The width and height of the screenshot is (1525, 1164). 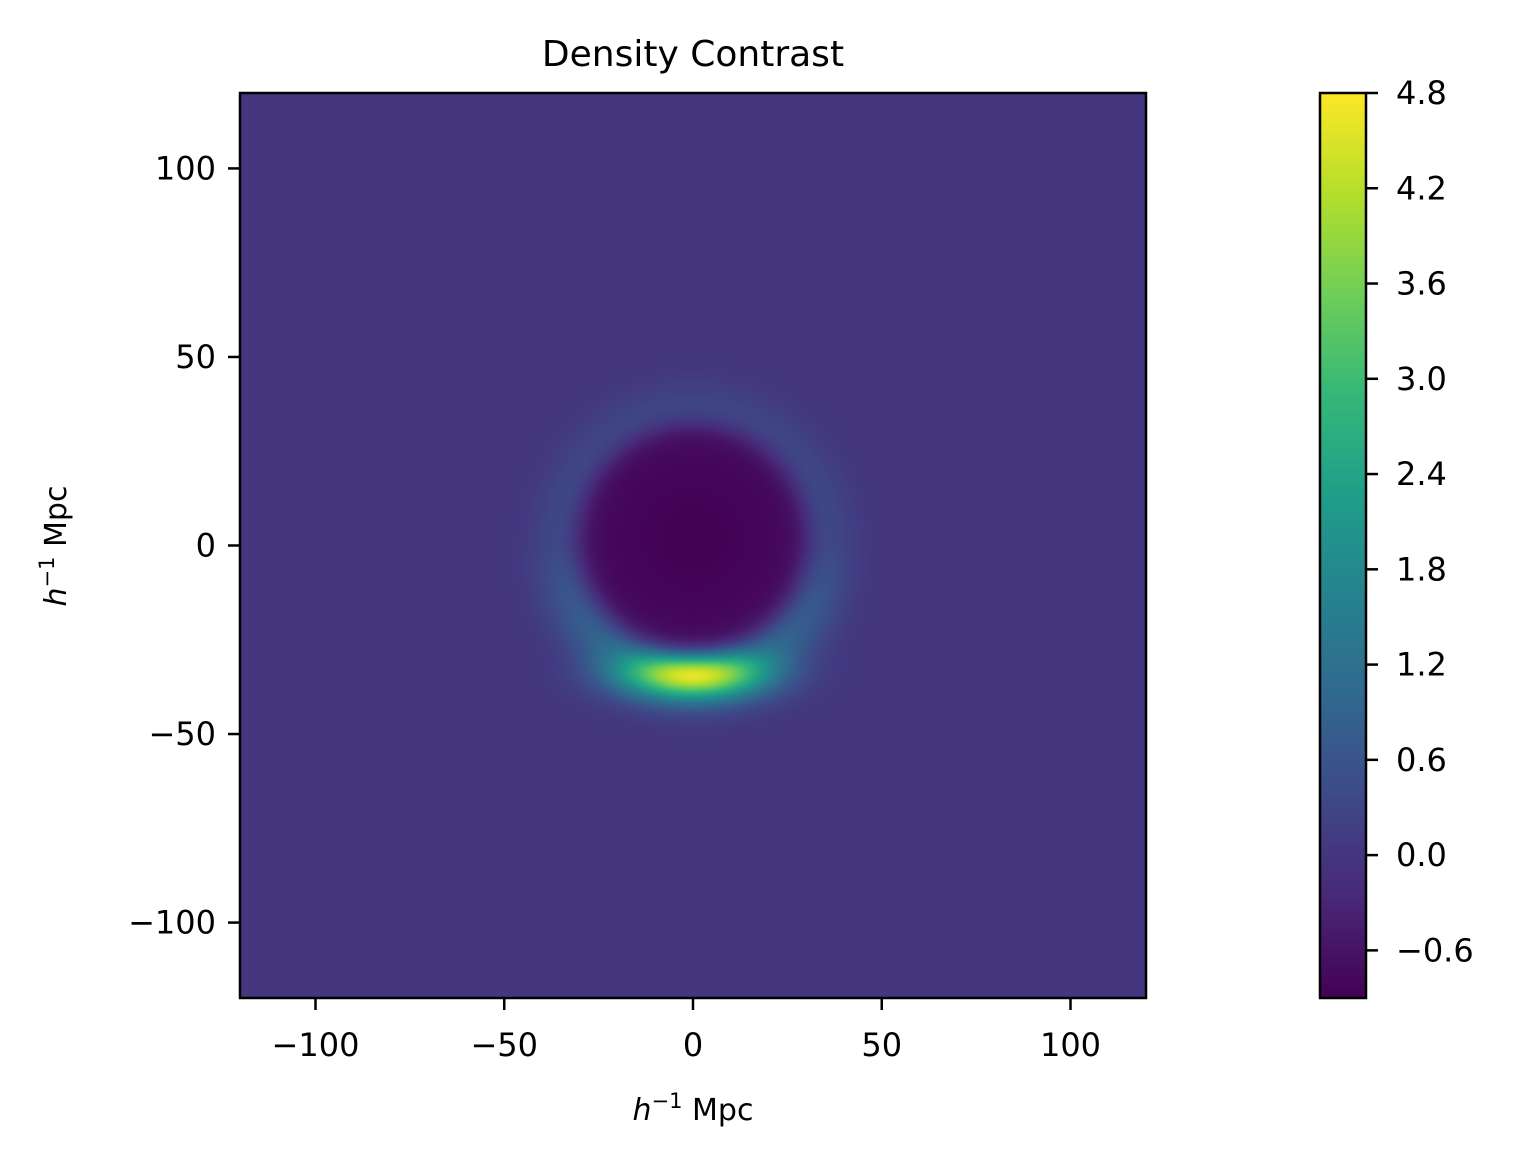 What do you see at coordinates (693, 1045) in the screenshot?
I see `x-tick-label: 0` at bounding box center [693, 1045].